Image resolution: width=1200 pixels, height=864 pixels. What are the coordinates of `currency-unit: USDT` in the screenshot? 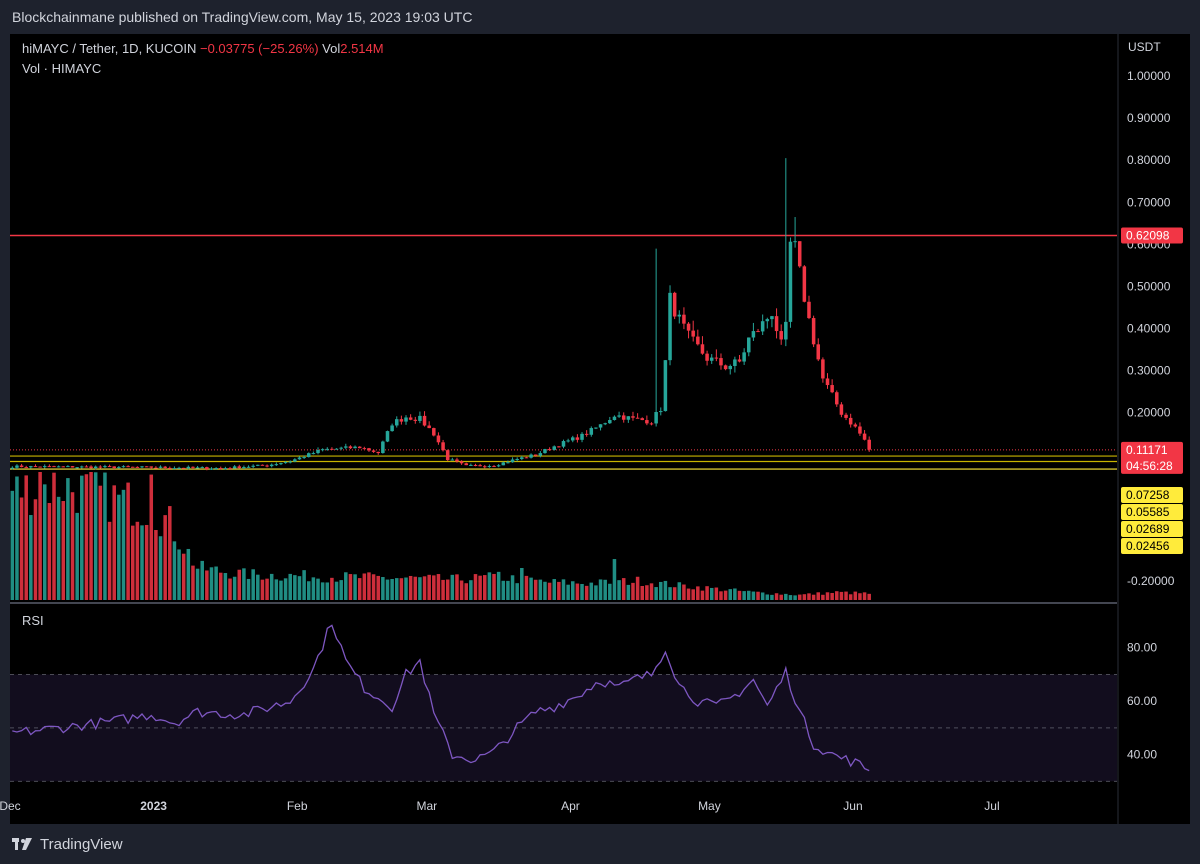 It's located at (1144, 47).